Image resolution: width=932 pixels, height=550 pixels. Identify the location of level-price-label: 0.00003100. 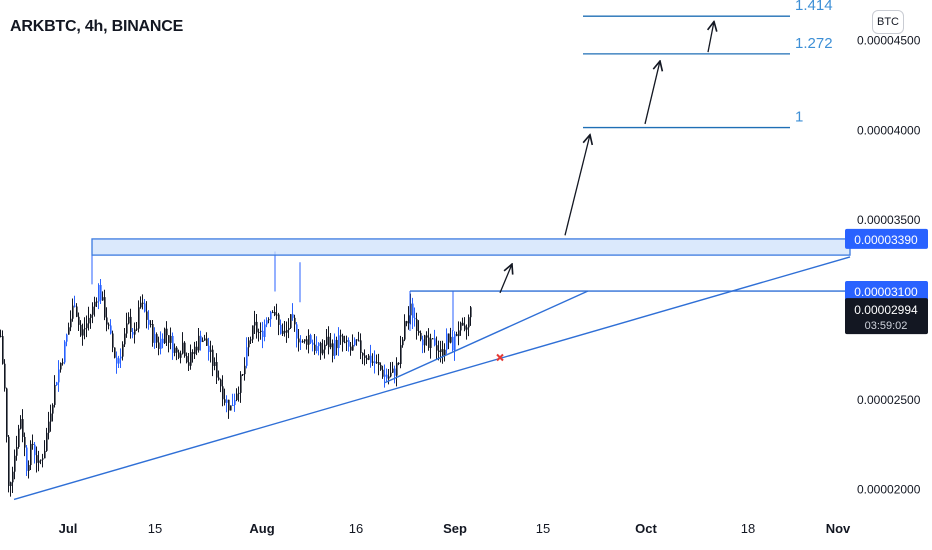
(886, 291).